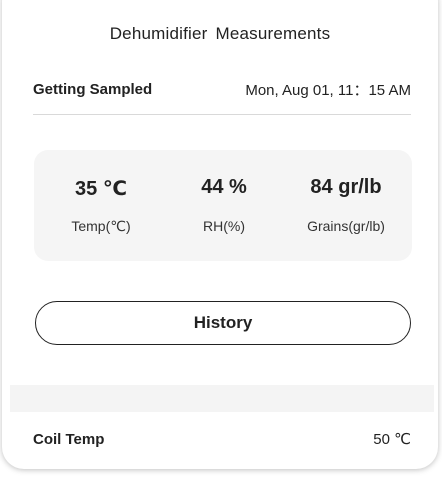  I want to click on divider, so click(222, 114).